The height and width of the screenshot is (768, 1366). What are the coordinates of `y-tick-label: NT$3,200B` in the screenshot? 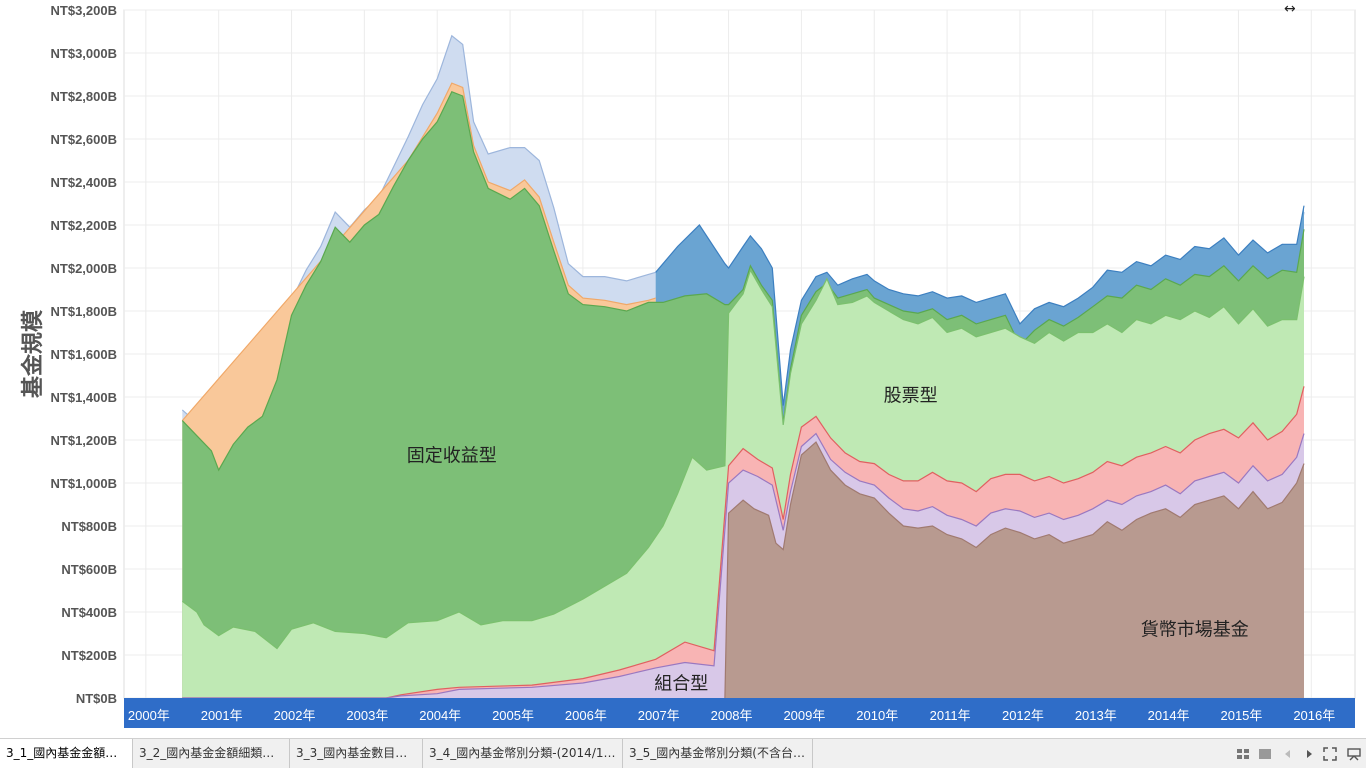 It's located at (84, 10).